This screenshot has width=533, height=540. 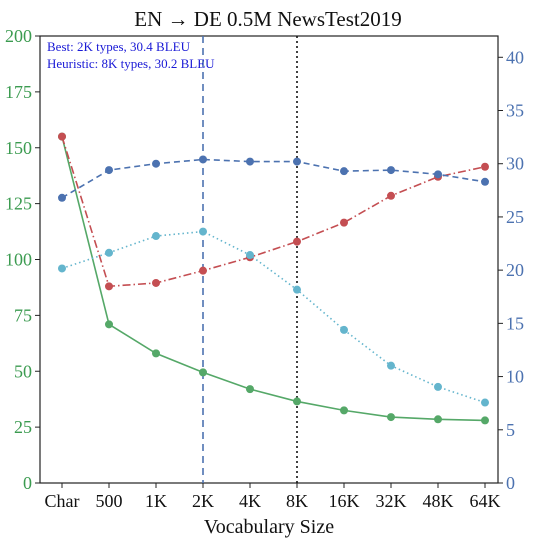 What do you see at coordinates (18, 92) in the screenshot?
I see `left-tick-label: 175` at bounding box center [18, 92].